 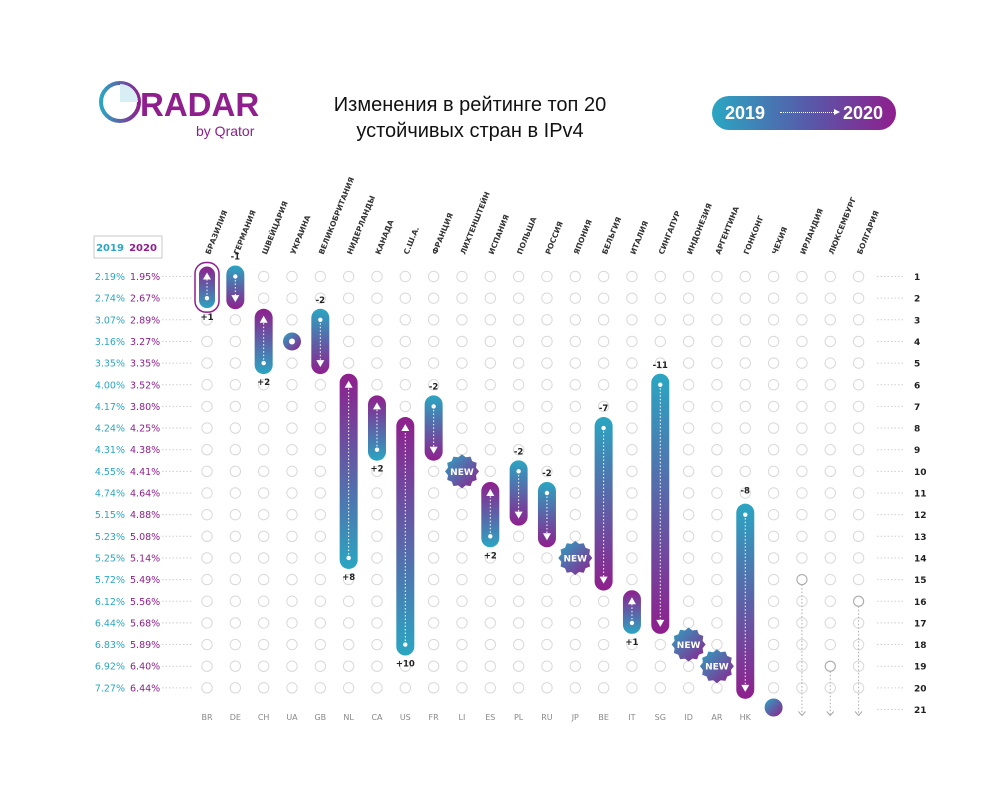 I want to click on title-line-1: Изменения в рейтинге топ 20, so click(x=470, y=105).